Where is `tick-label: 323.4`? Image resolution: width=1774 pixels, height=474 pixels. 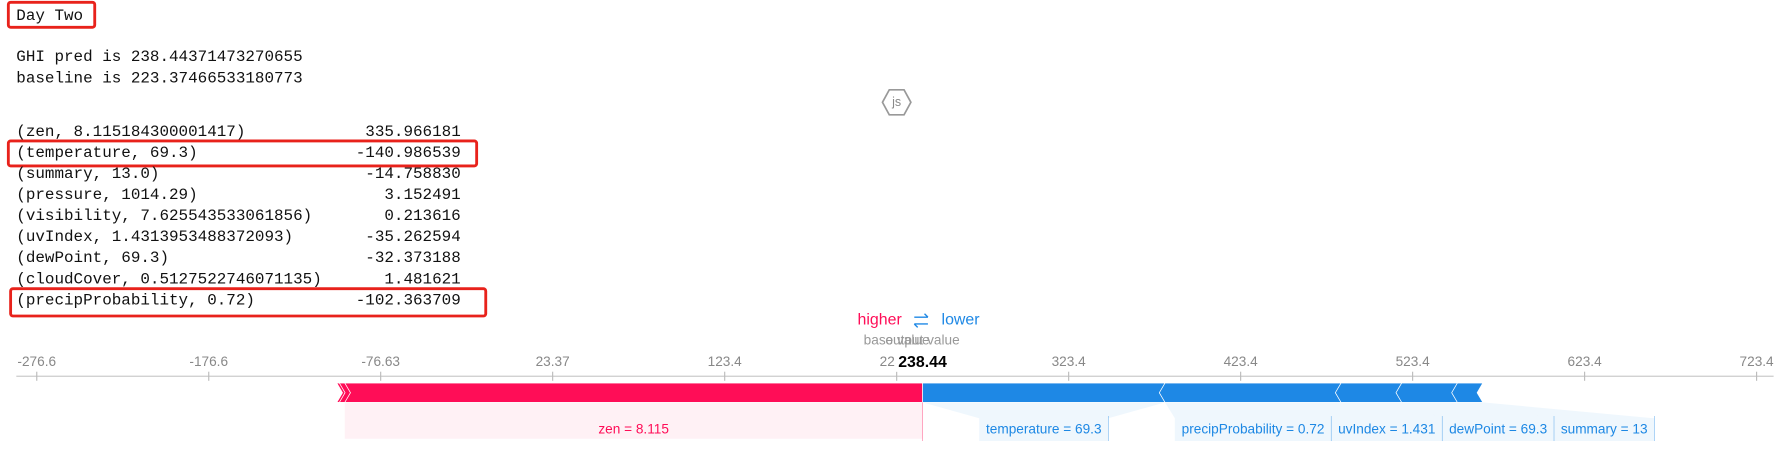
tick-label: 323.4 is located at coordinates (1069, 361).